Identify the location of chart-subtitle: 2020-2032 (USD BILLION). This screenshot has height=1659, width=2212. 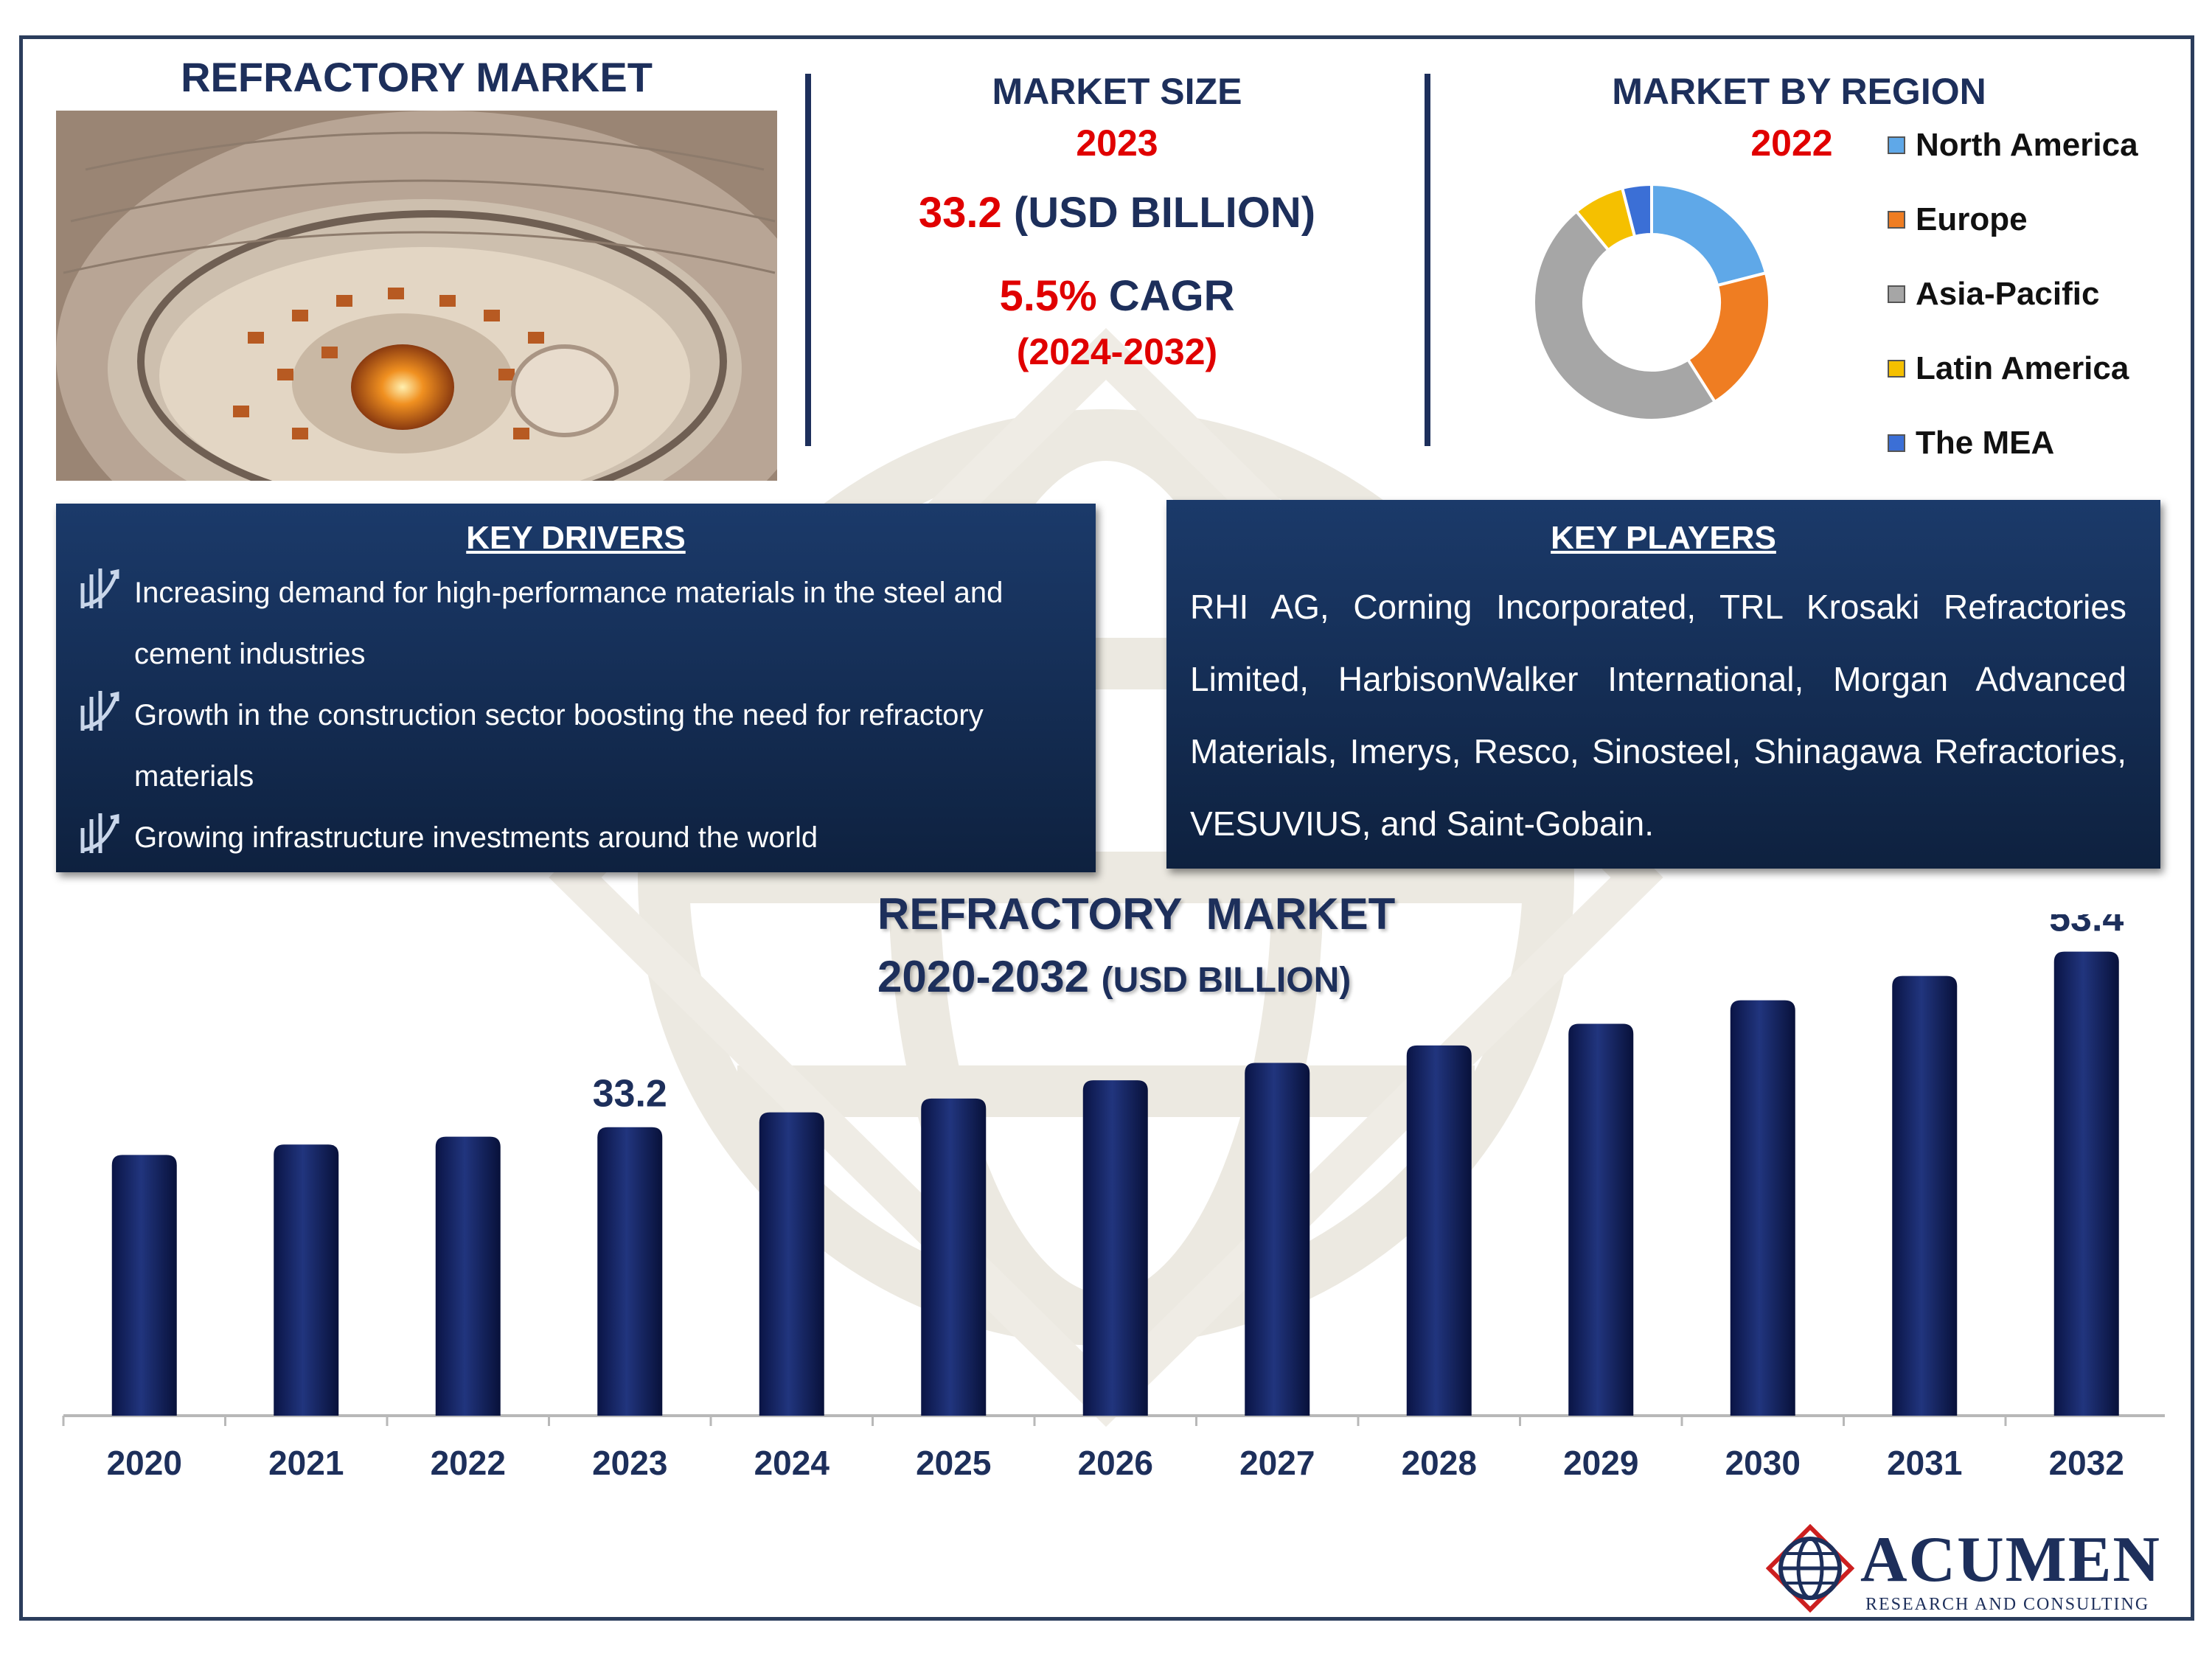
(1114, 976).